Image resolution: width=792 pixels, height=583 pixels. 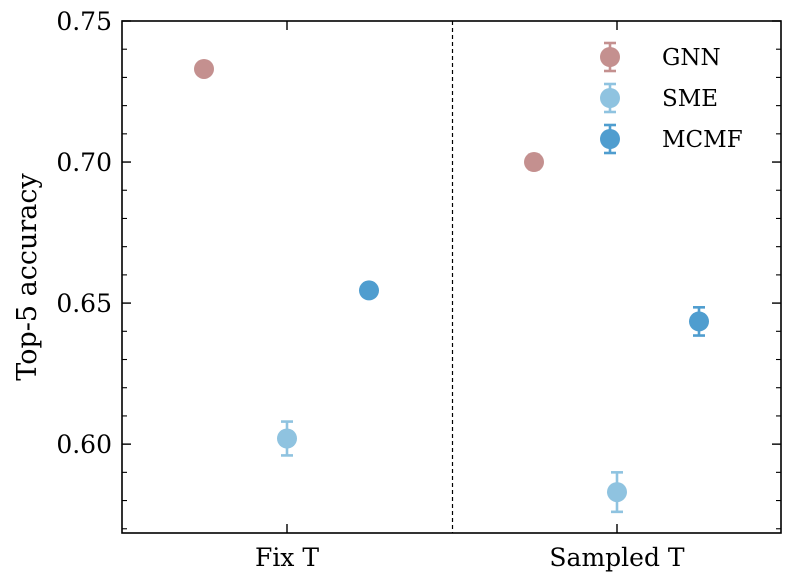 I want to click on y-tick-label: 0.70, so click(x=84, y=162).